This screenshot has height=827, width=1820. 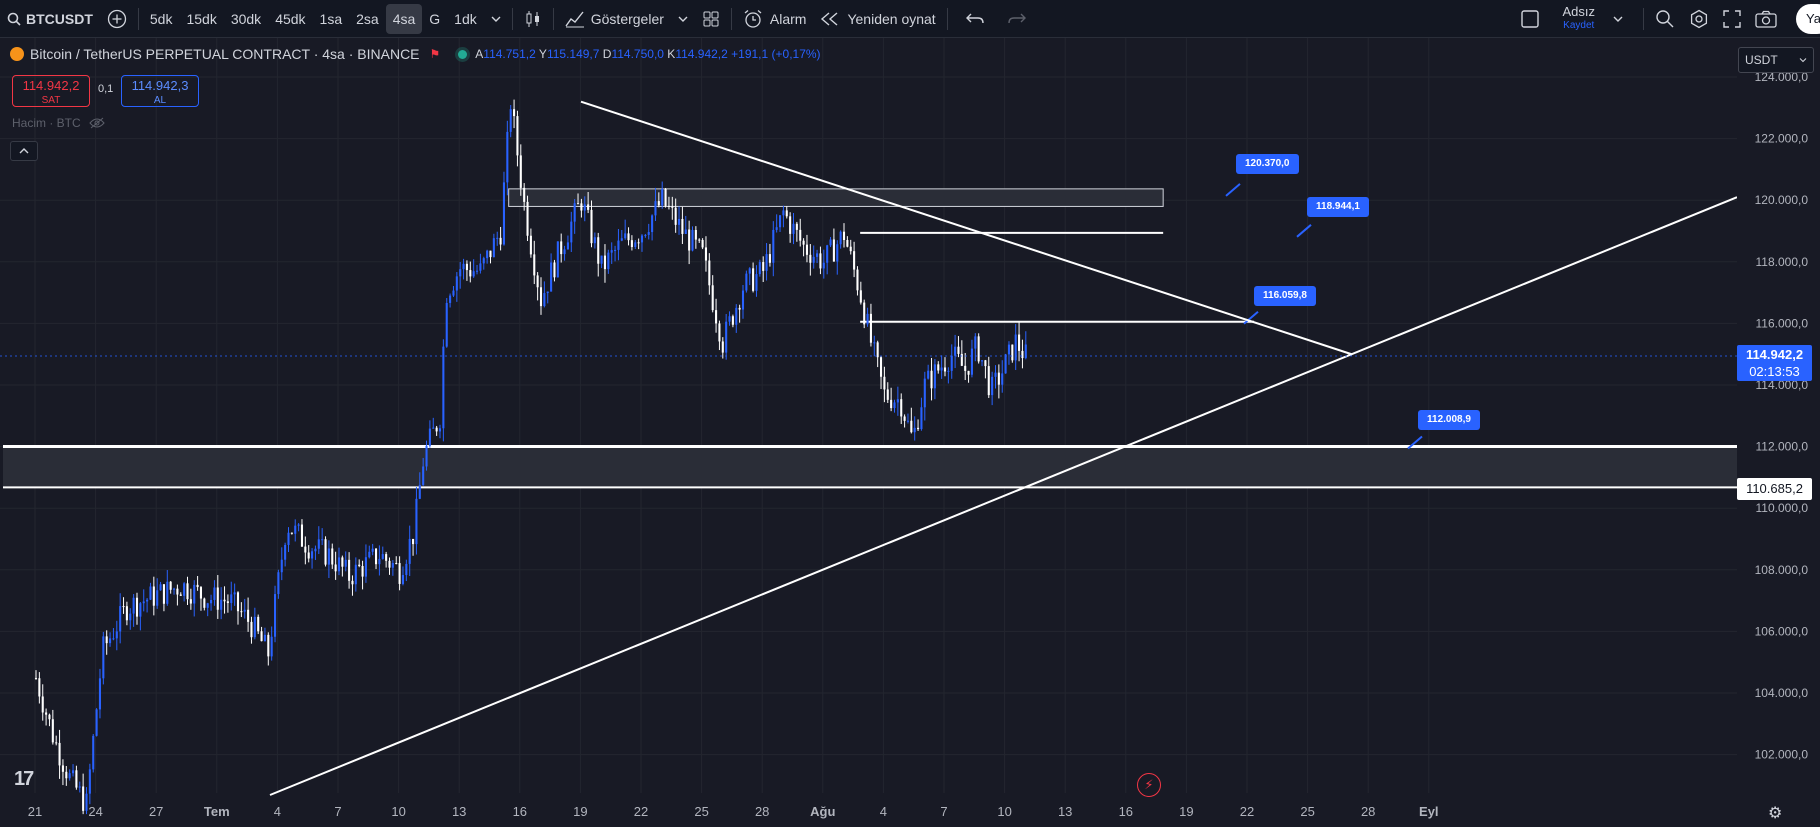 I want to click on quick-search-button, so click(x=1665, y=19).